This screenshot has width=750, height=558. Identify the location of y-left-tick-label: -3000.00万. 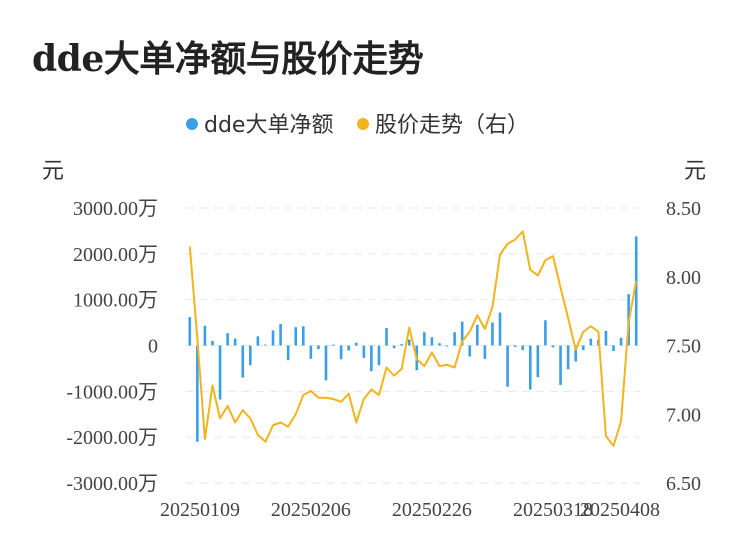
(112, 484).